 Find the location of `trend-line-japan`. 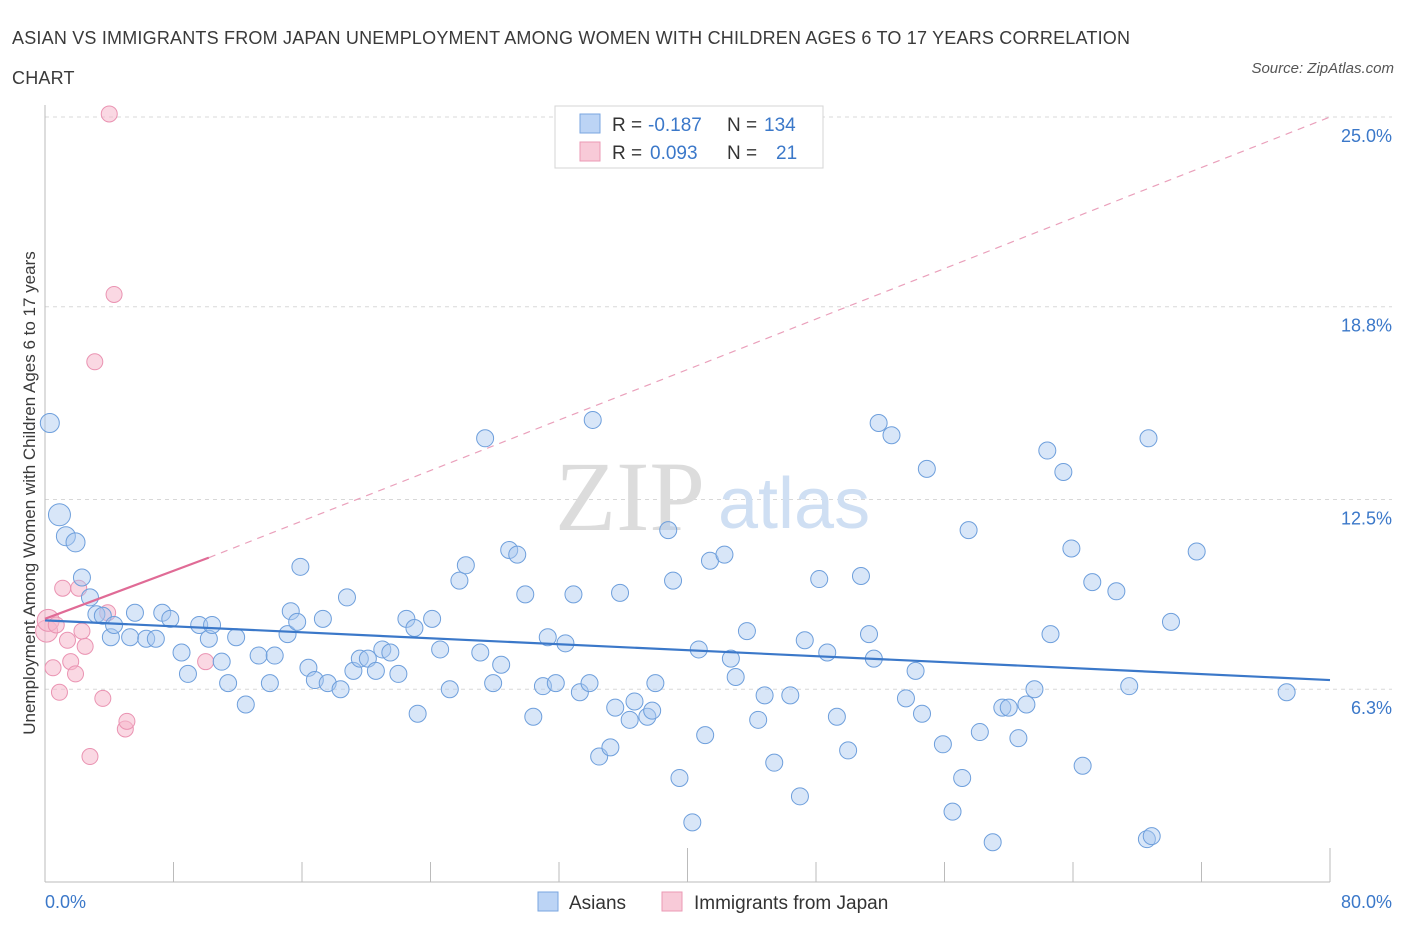

trend-line-japan is located at coordinates (127, 588).